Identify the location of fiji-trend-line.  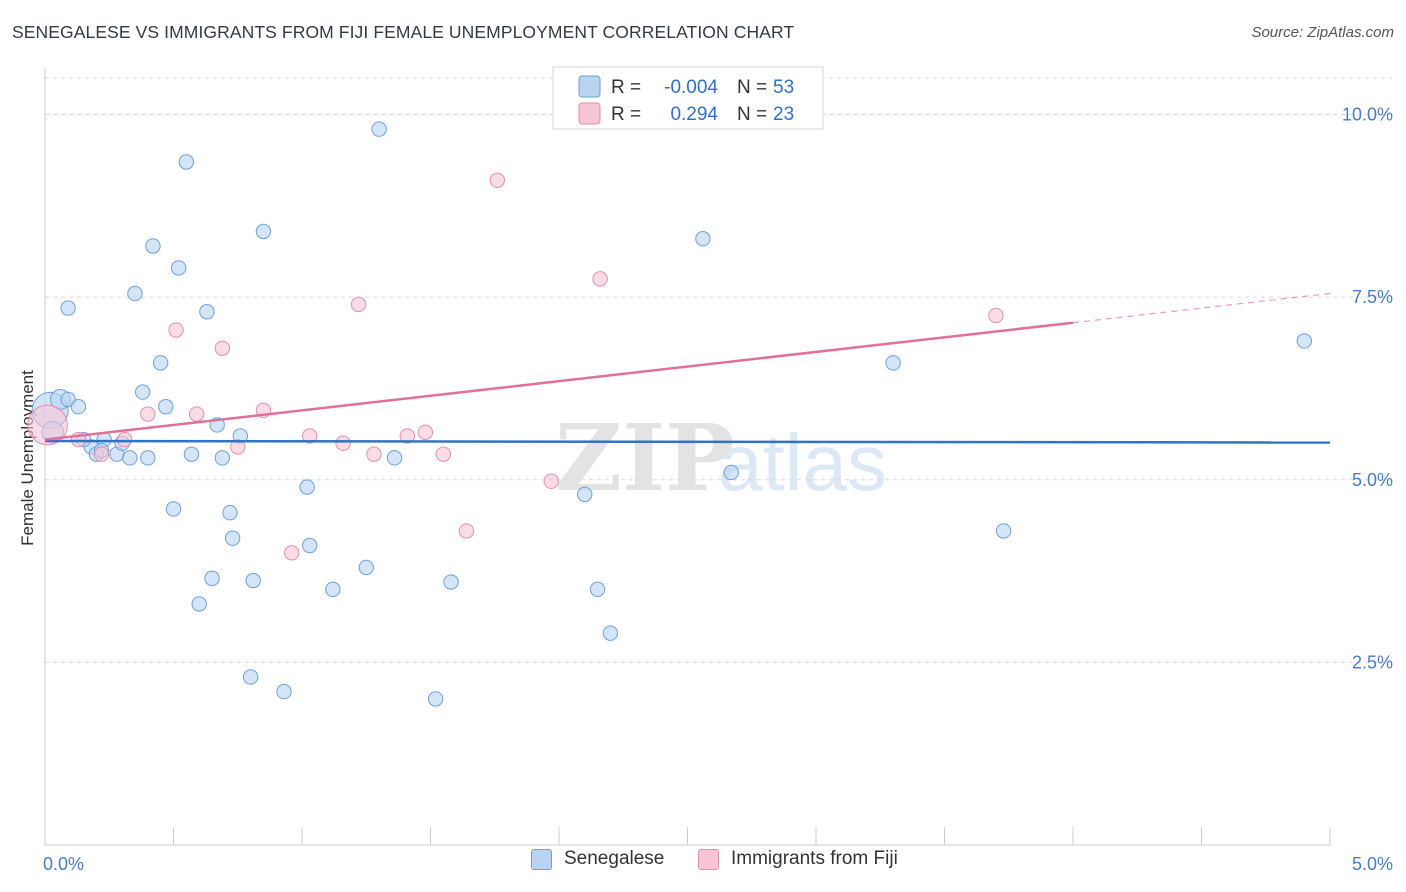
(559, 381).